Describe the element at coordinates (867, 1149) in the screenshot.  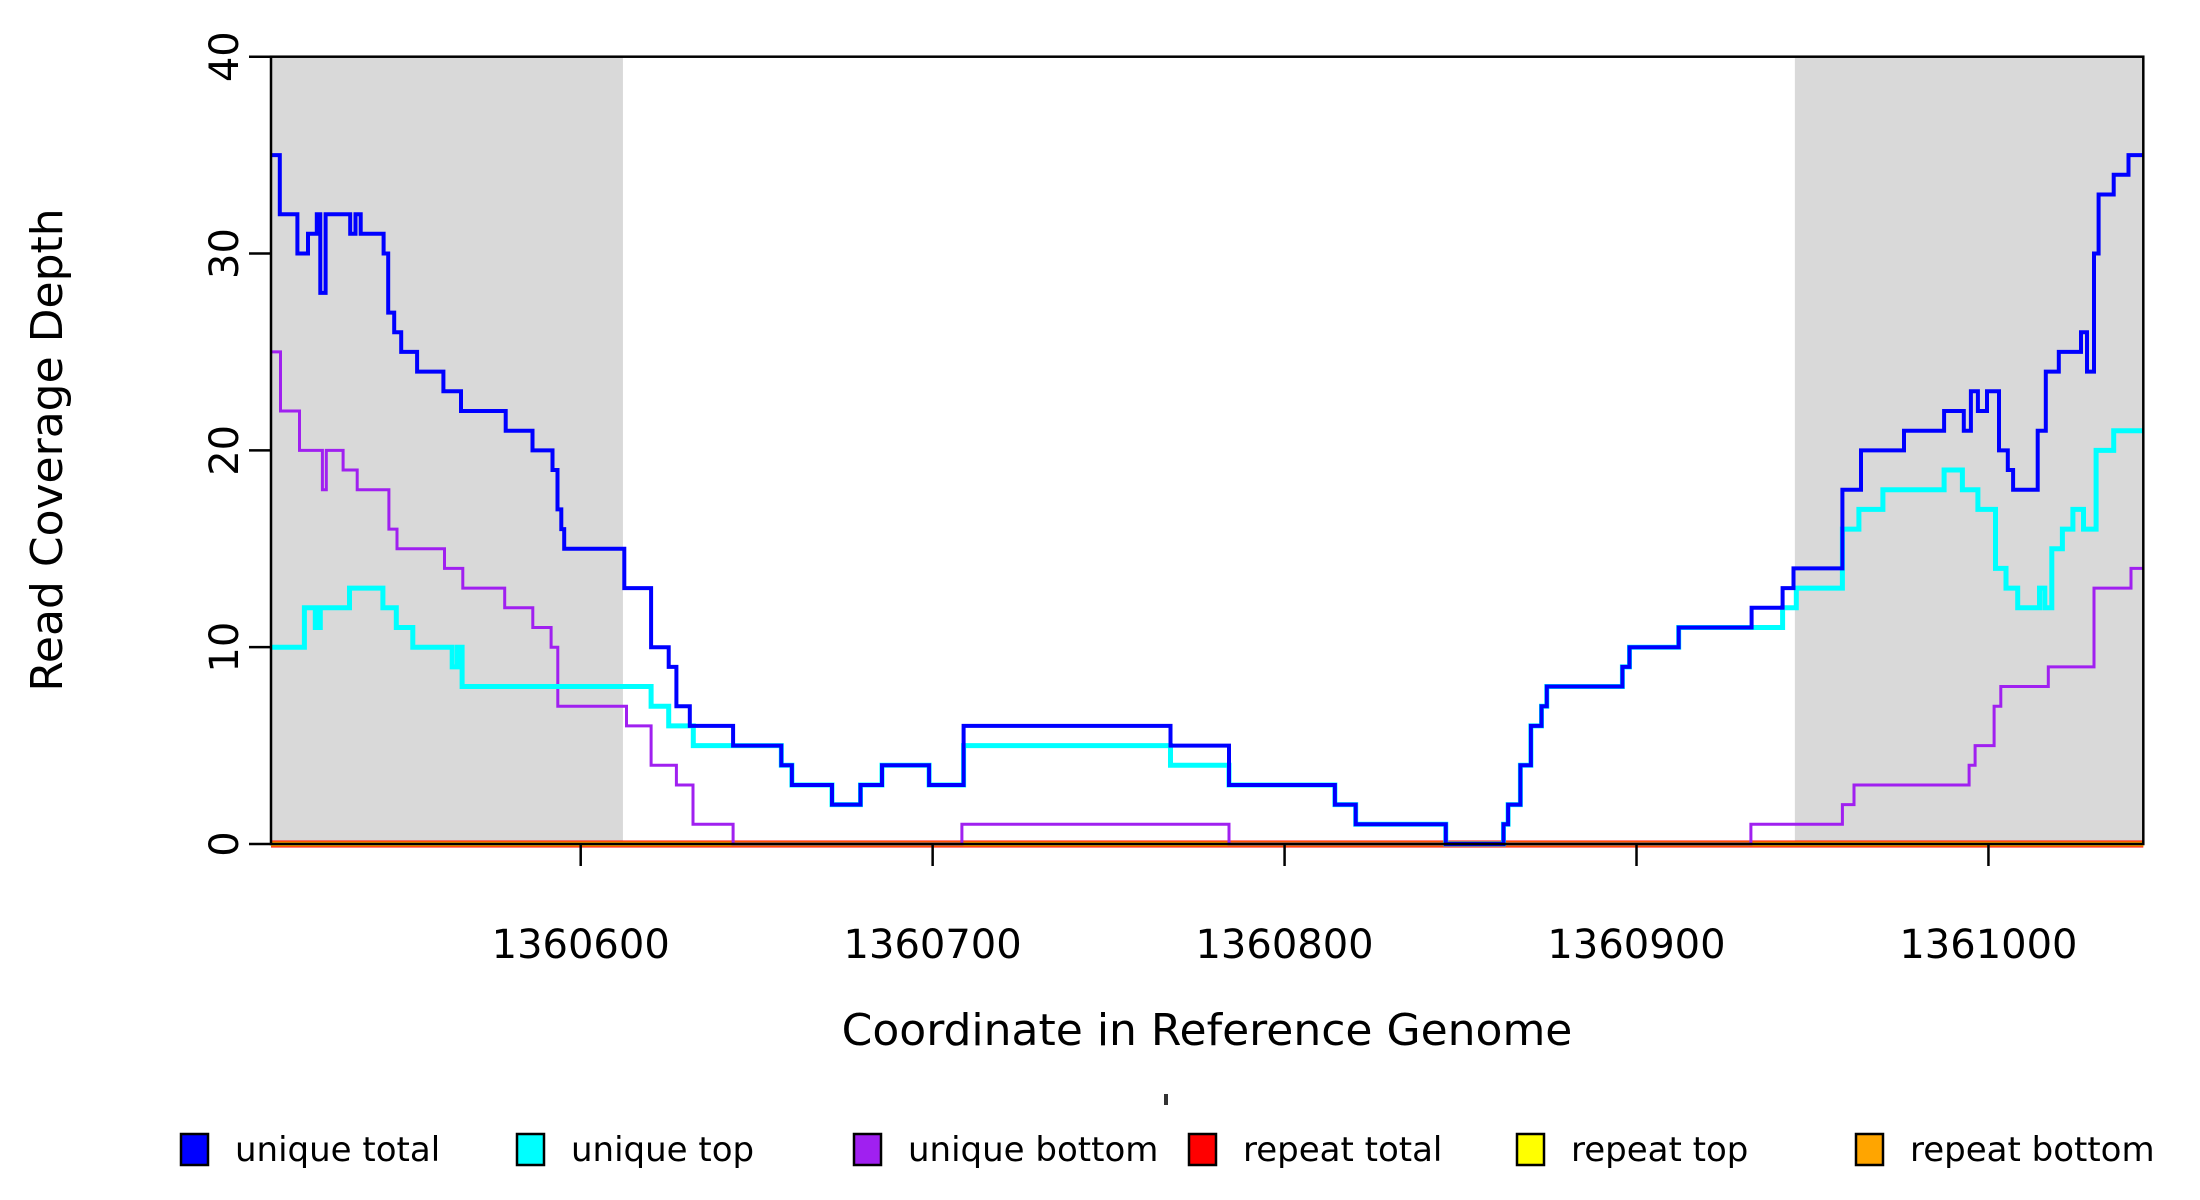
I see `legend-swatch-unique-bottom` at that location.